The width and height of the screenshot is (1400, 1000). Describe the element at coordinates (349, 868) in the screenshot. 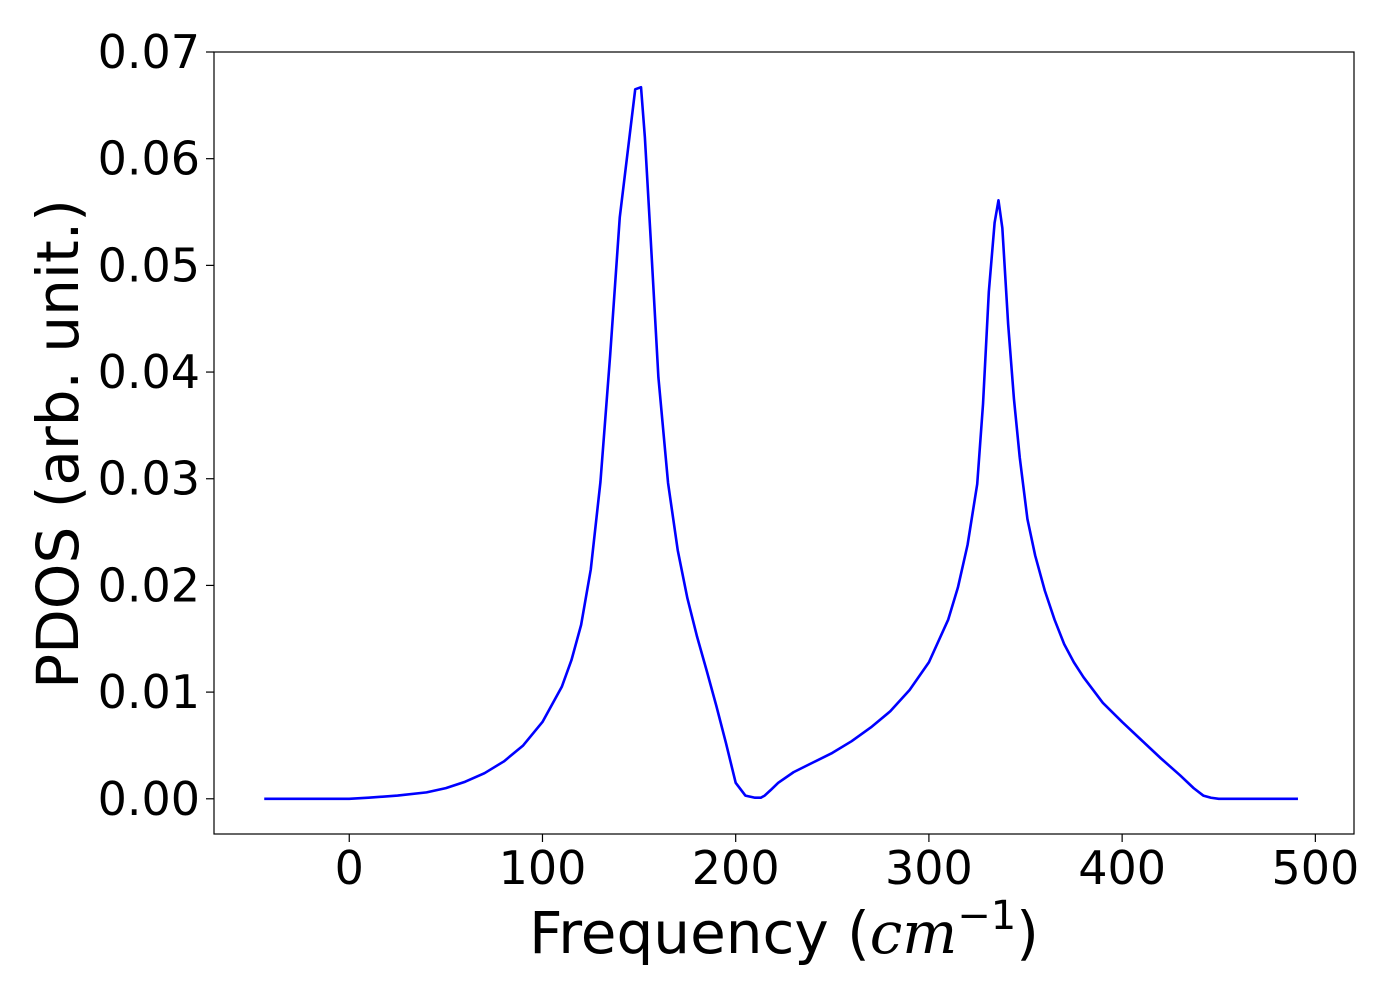

I see `x-tick-label: 0` at that location.